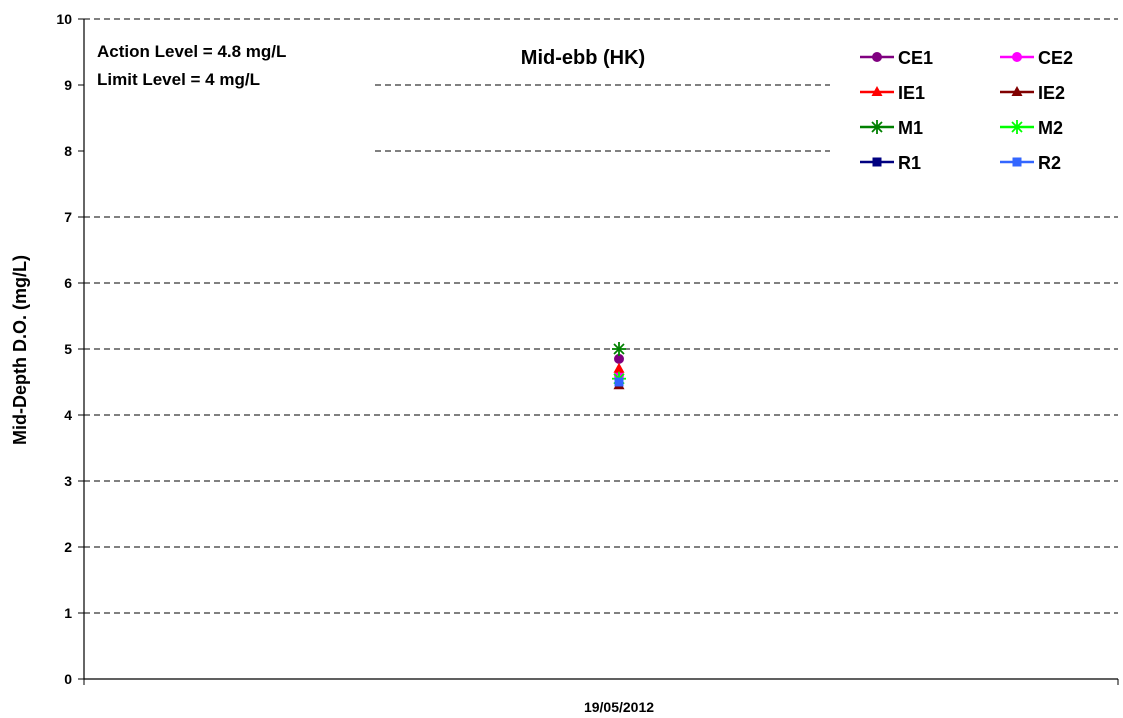 This screenshot has height=718, width=1123. What do you see at coordinates (891, 128) in the screenshot?
I see `legend-item-m1: M1` at bounding box center [891, 128].